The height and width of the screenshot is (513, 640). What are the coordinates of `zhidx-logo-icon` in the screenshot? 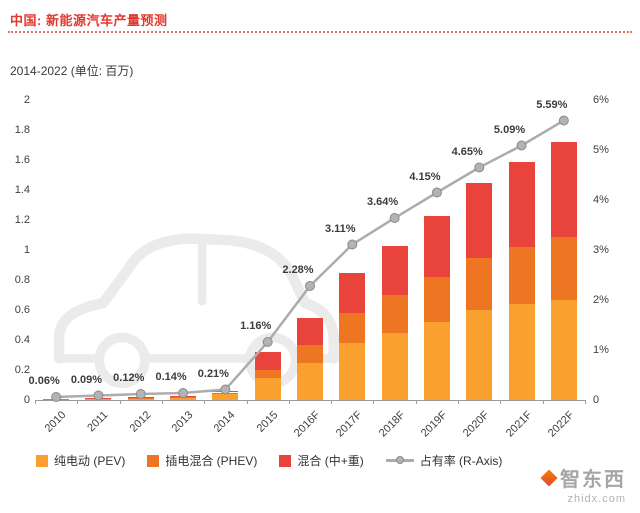 It's located at (549, 477).